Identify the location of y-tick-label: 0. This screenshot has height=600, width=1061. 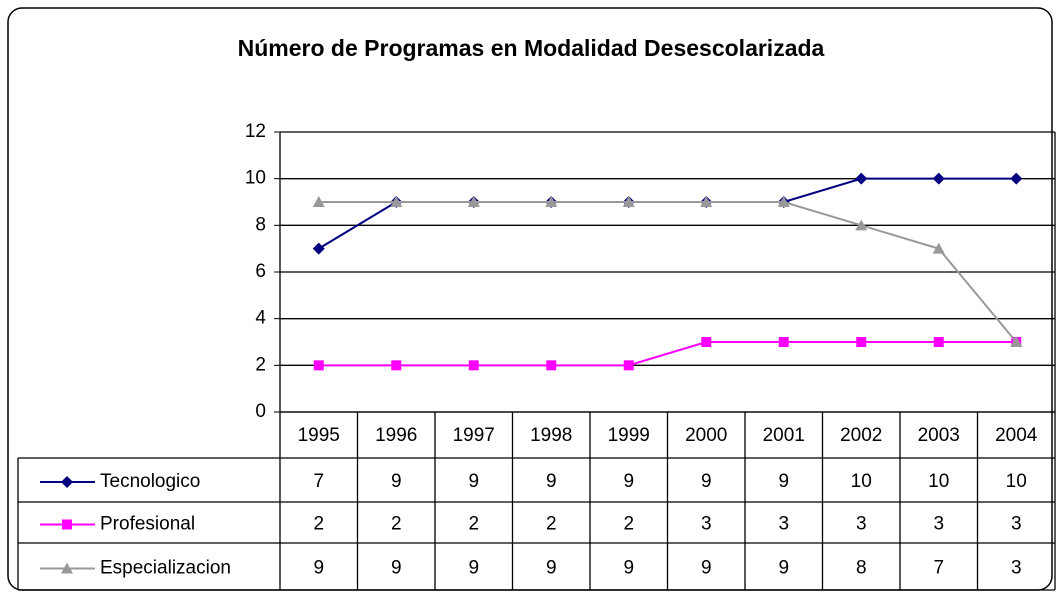
(260, 411).